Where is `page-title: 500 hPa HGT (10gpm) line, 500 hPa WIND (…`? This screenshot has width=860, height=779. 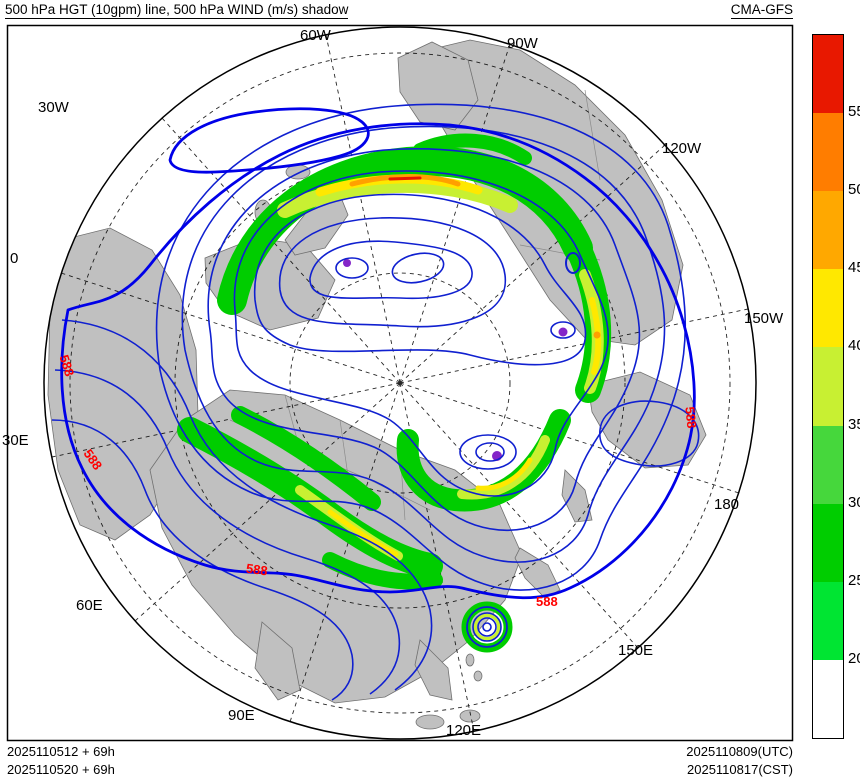
page-title: 500 hPa HGT (10gpm) line, 500 hPa WIND (… is located at coordinates (177, 10).